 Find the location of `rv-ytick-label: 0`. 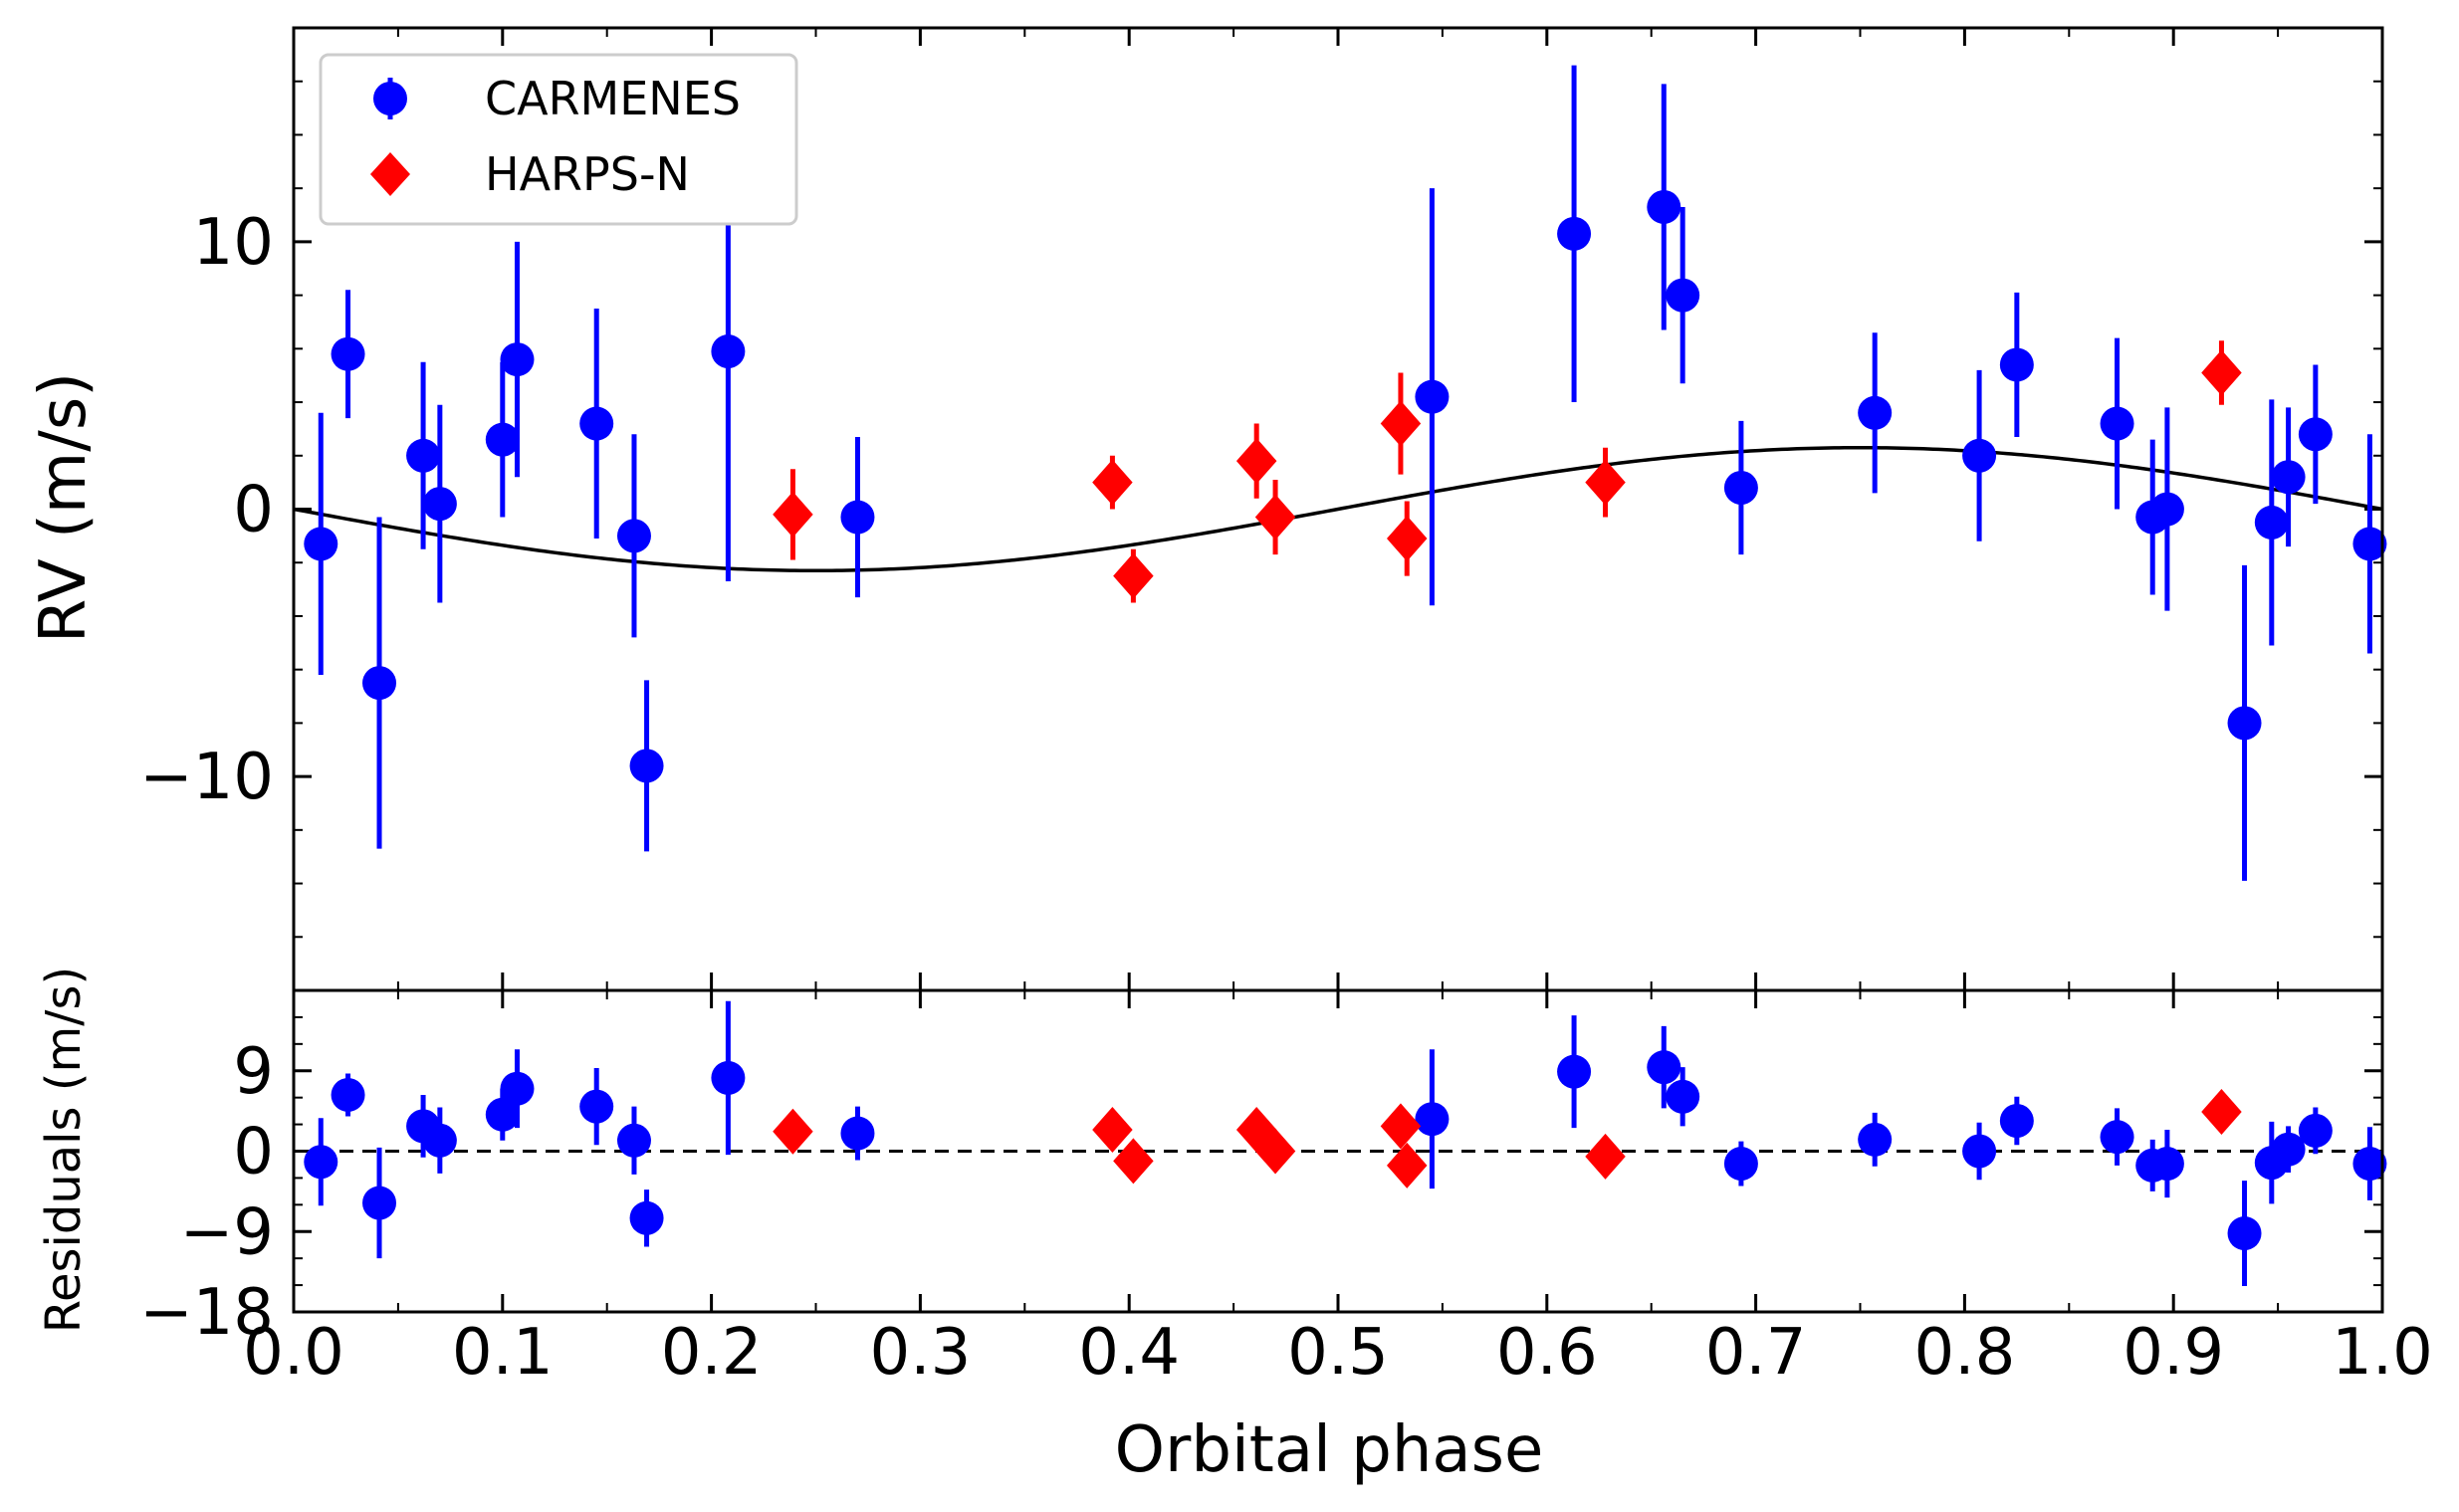

rv-ytick-label: 0 is located at coordinates (253, 510).